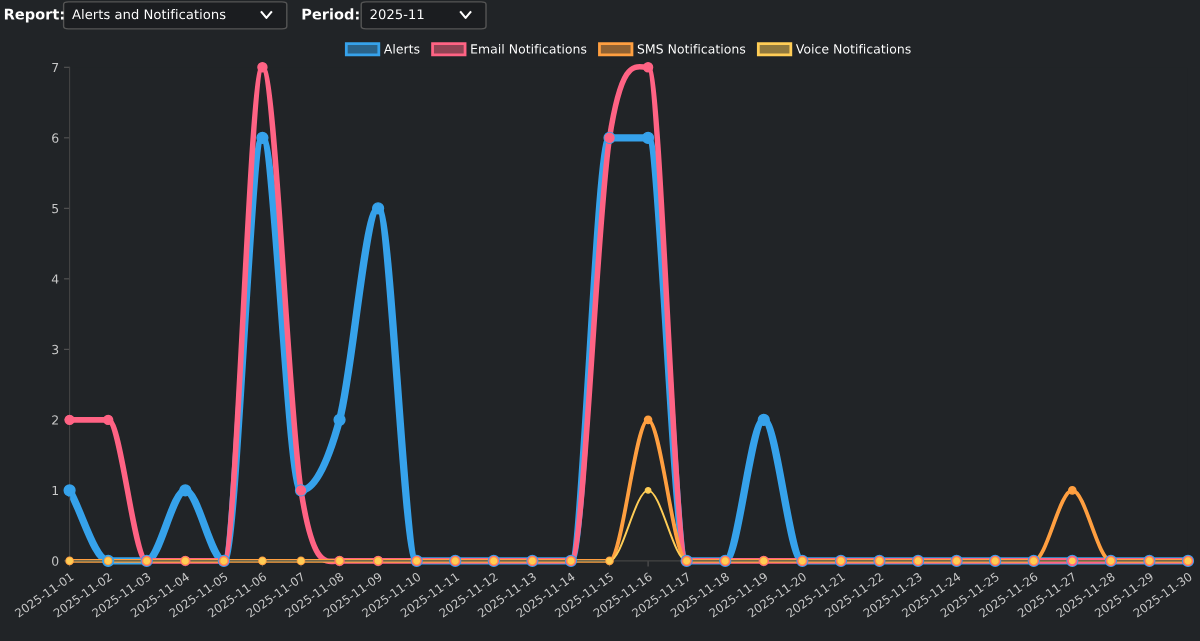 The height and width of the screenshot is (641, 1200). I want to click on text: Alerts and Notifications, so click(149, 14).